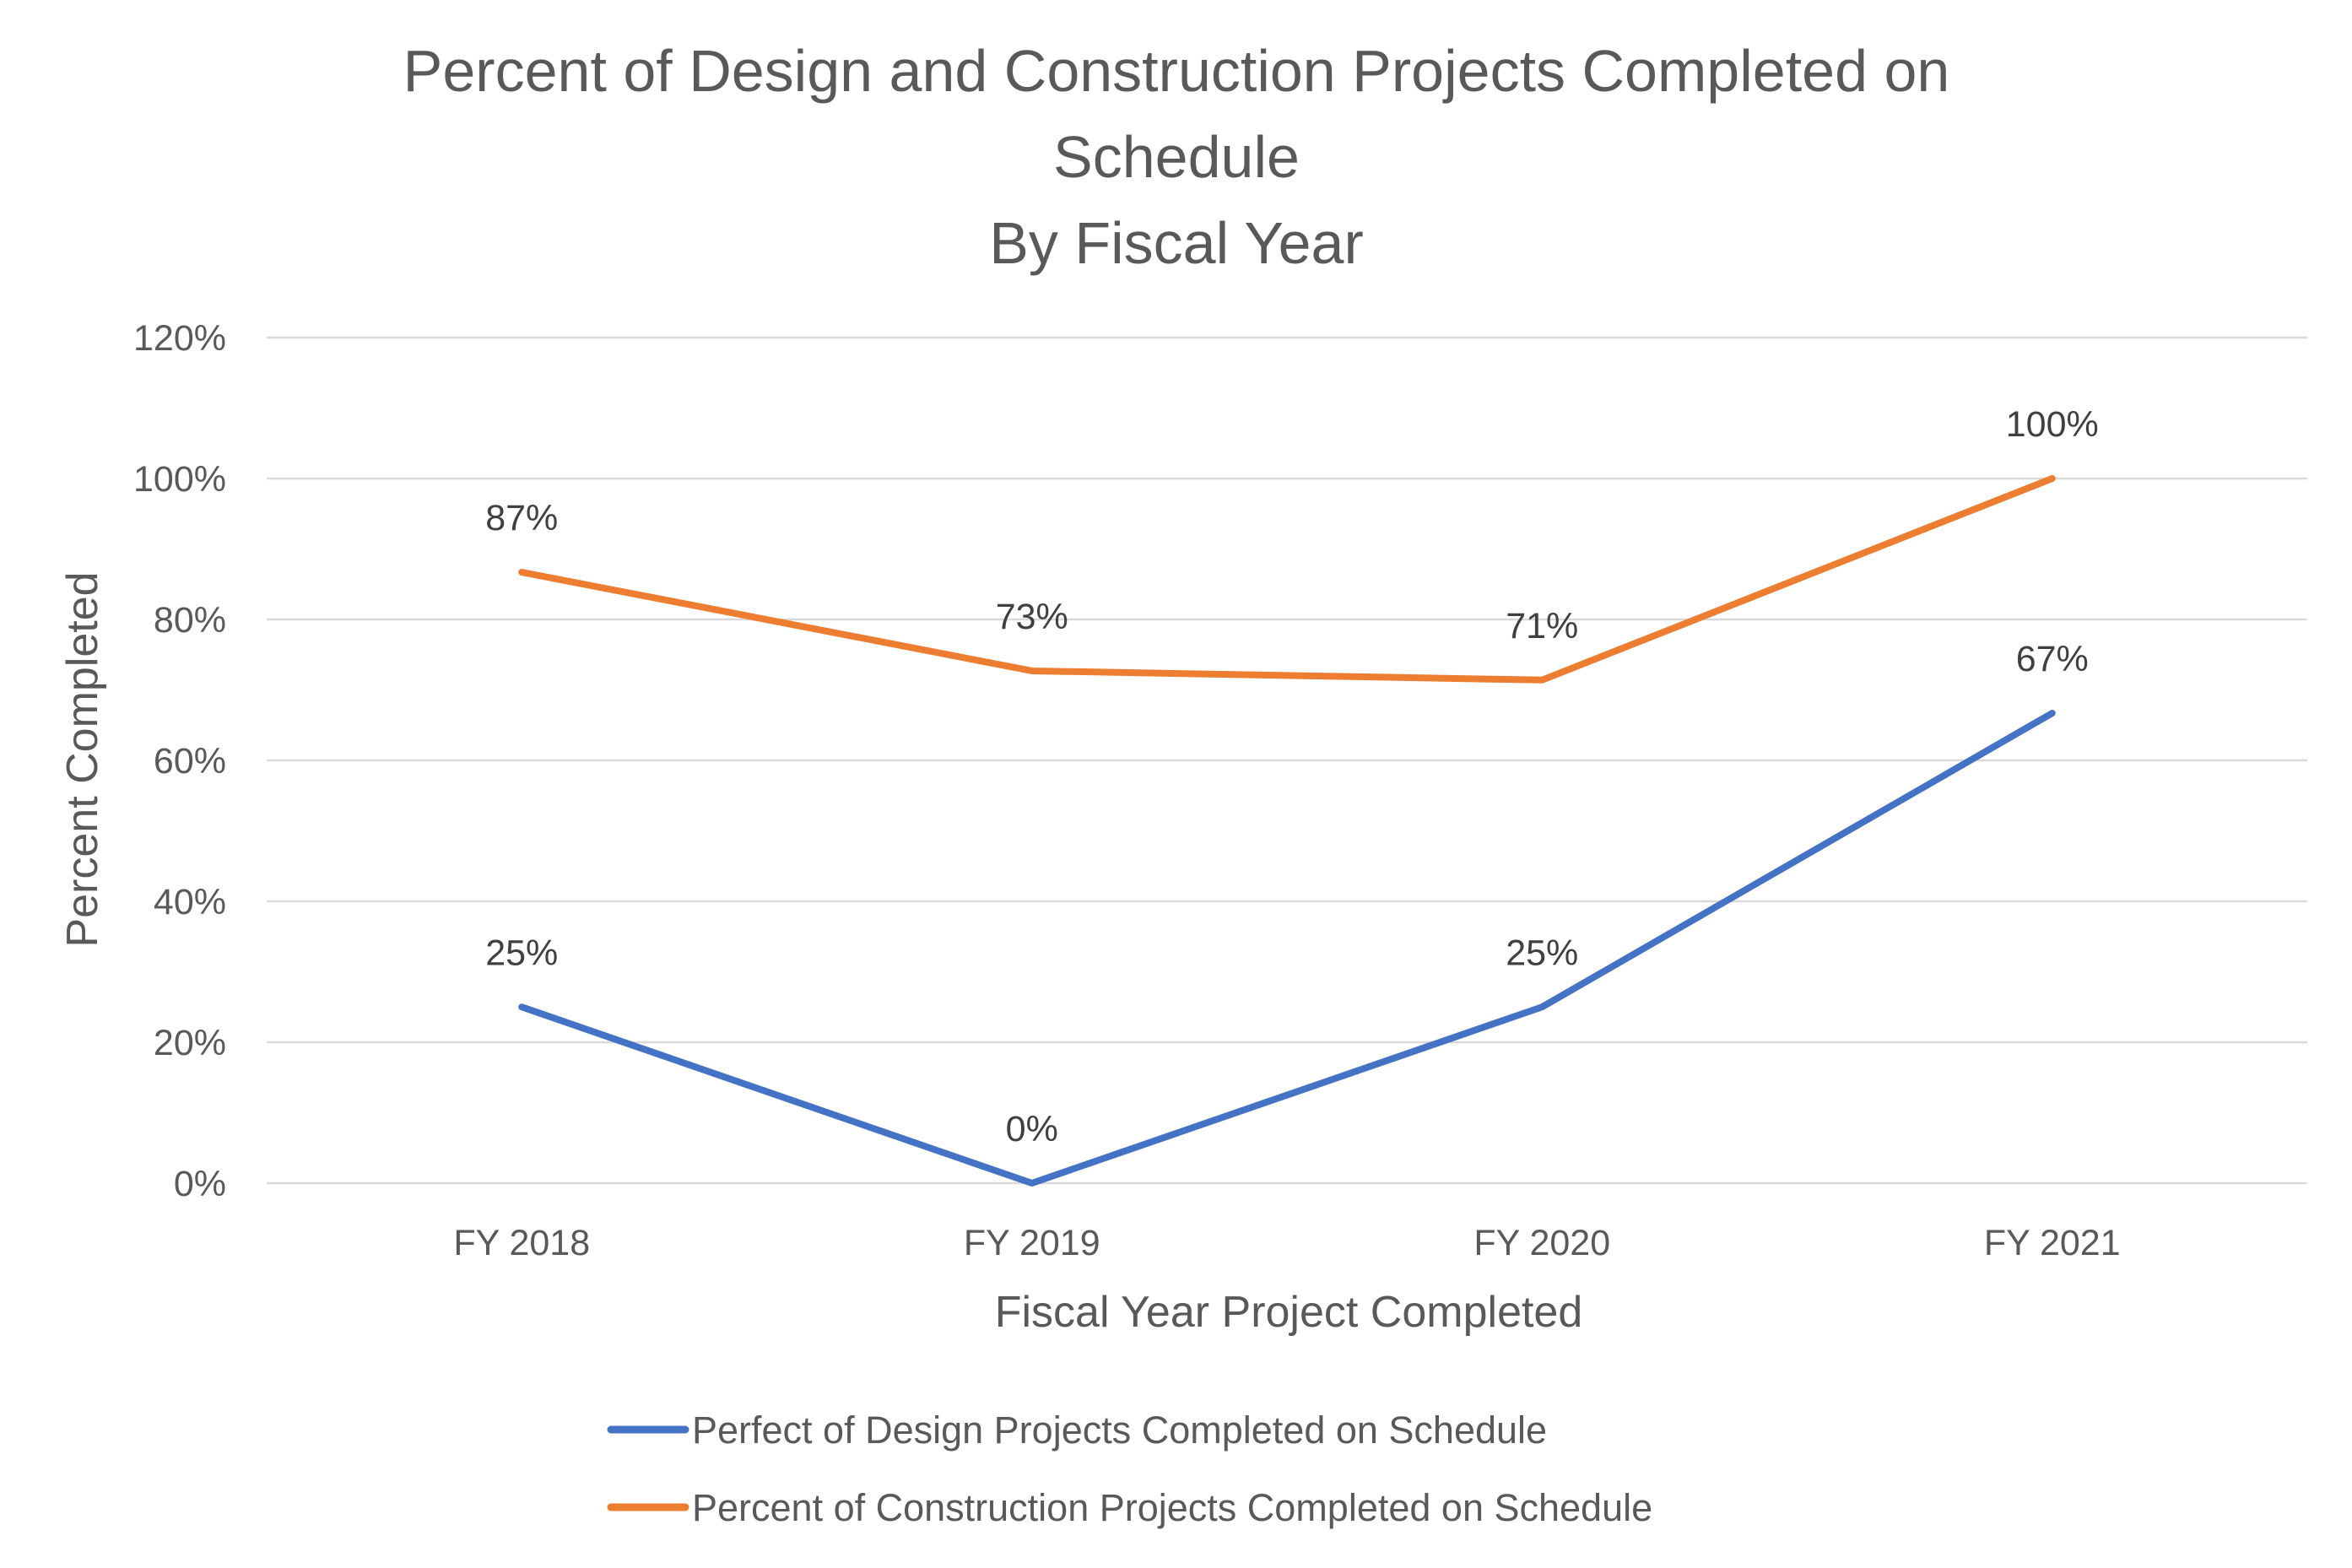 Image resolution: width=2352 pixels, height=1568 pixels. Describe the element at coordinates (1032, 617) in the screenshot. I see `data-label: 73%` at that location.